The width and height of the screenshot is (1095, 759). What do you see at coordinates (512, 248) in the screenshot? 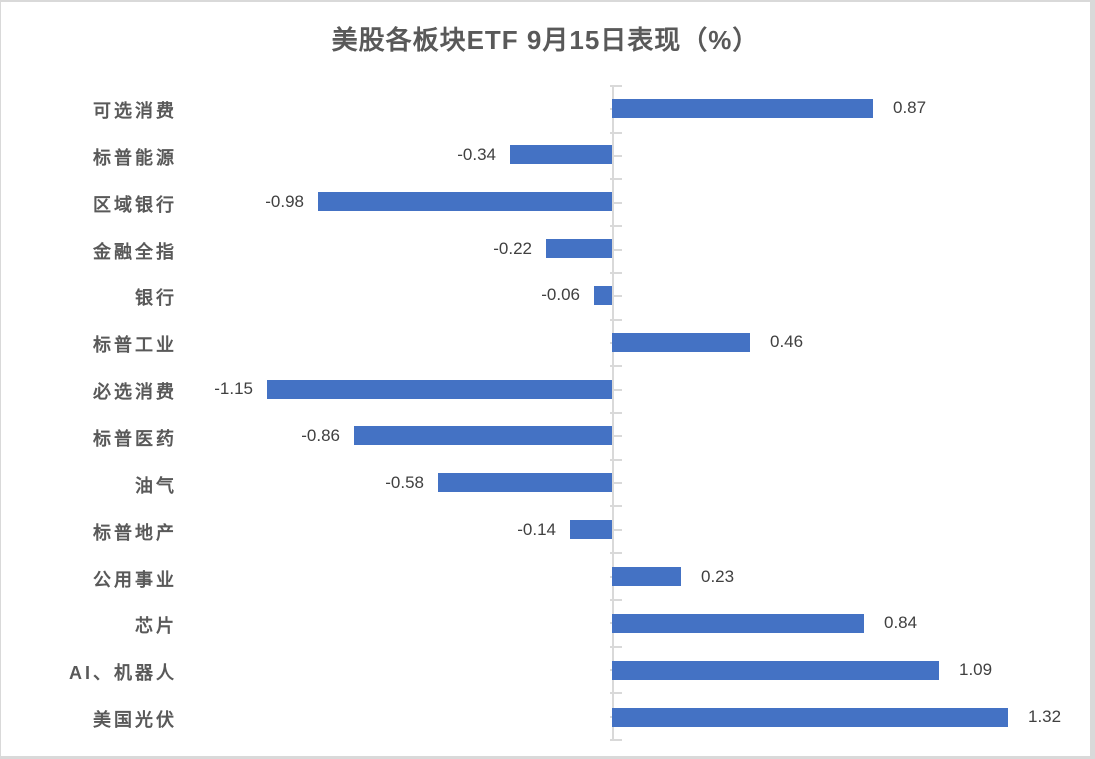
I see `value-label: -0.22` at bounding box center [512, 248].